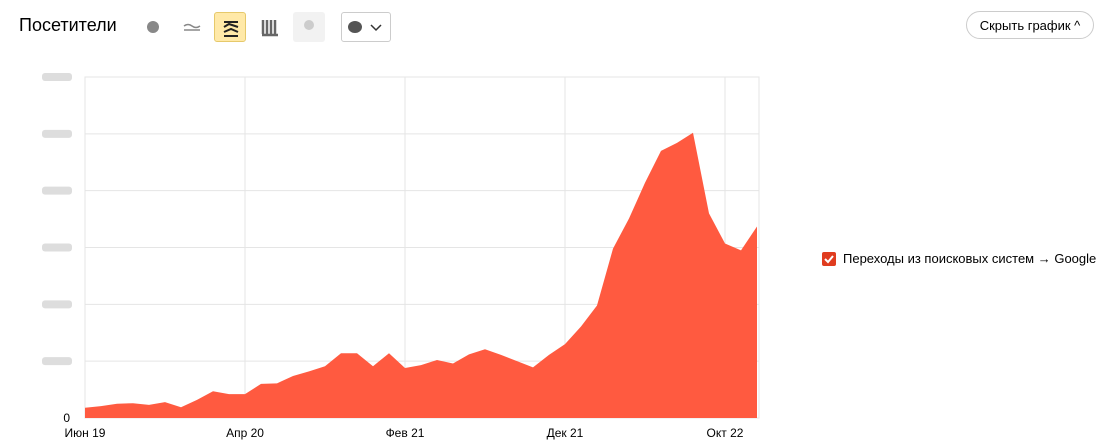  What do you see at coordinates (565, 433) in the screenshot?
I see `x-tick-label: Дек 21` at bounding box center [565, 433].